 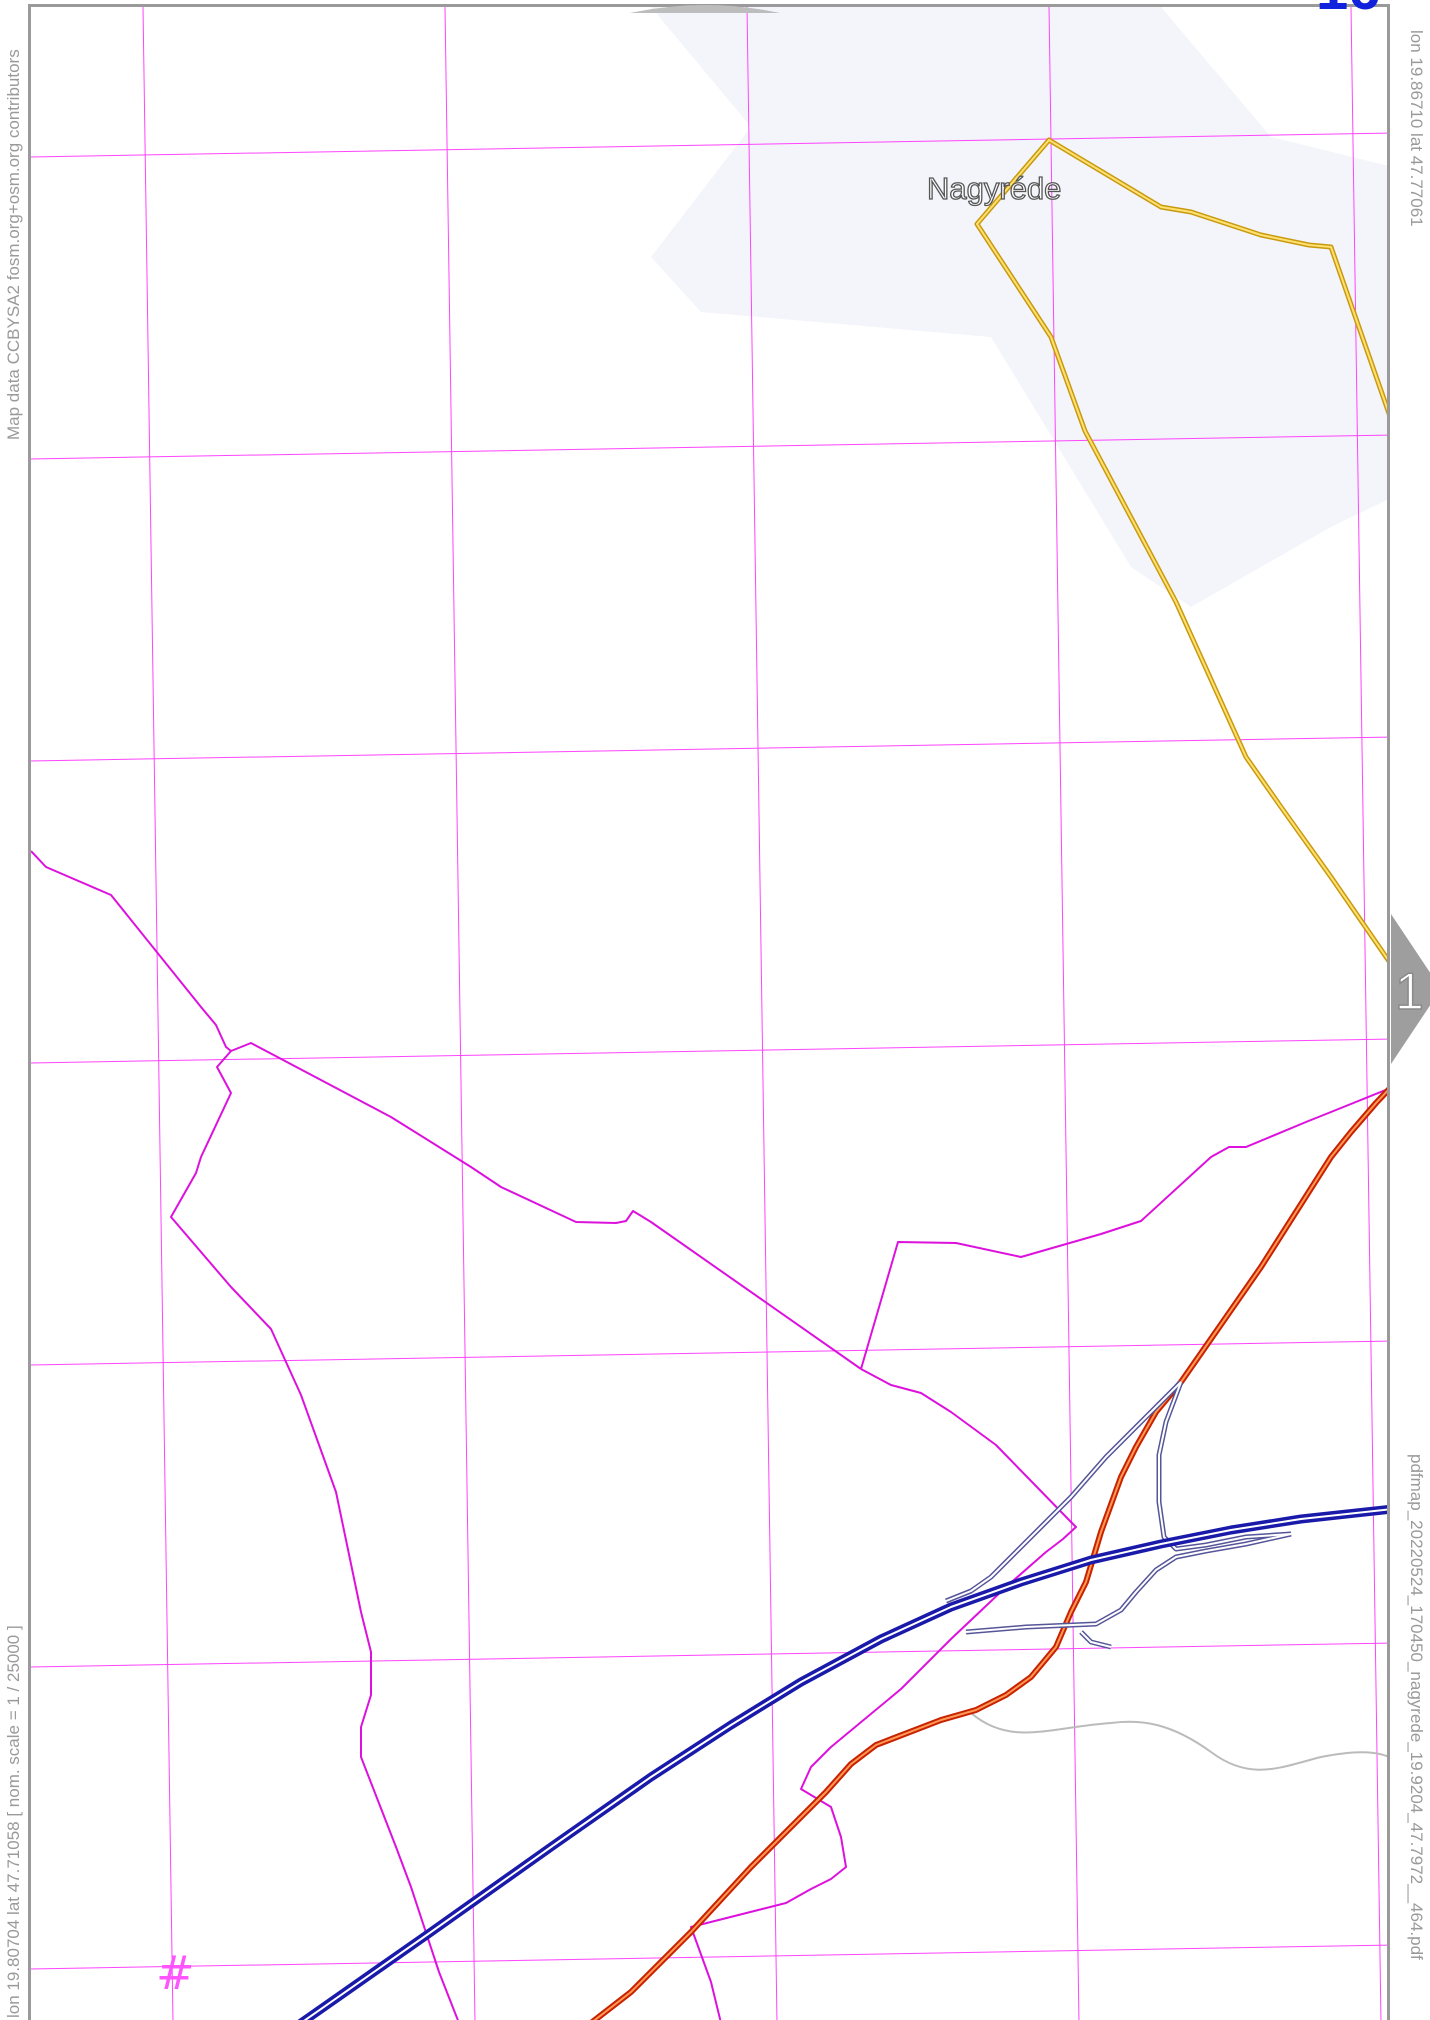 What do you see at coordinates (1118, 1515) in the screenshot?
I see `motorway-links` at bounding box center [1118, 1515].